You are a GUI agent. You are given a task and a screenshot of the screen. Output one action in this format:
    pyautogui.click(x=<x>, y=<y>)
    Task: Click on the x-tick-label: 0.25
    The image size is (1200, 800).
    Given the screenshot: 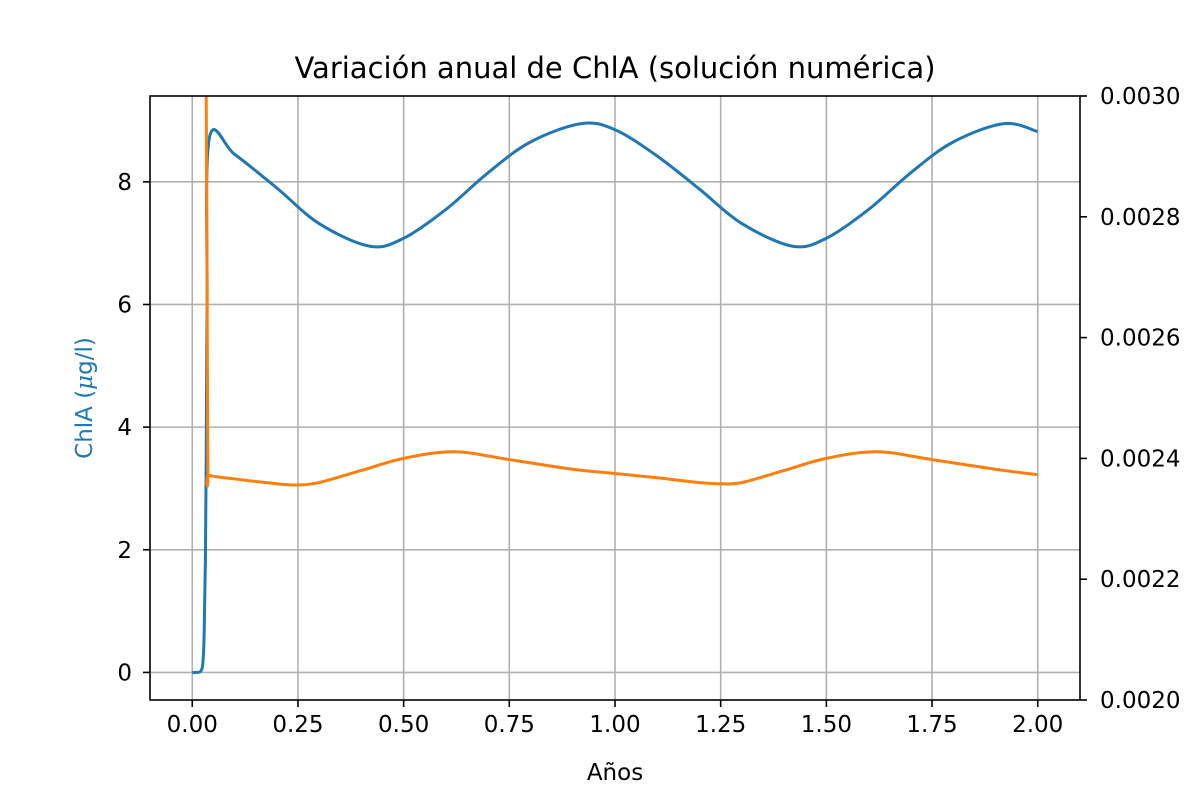 What is the action you would take?
    pyautogui.click(x=297, y=725)
    